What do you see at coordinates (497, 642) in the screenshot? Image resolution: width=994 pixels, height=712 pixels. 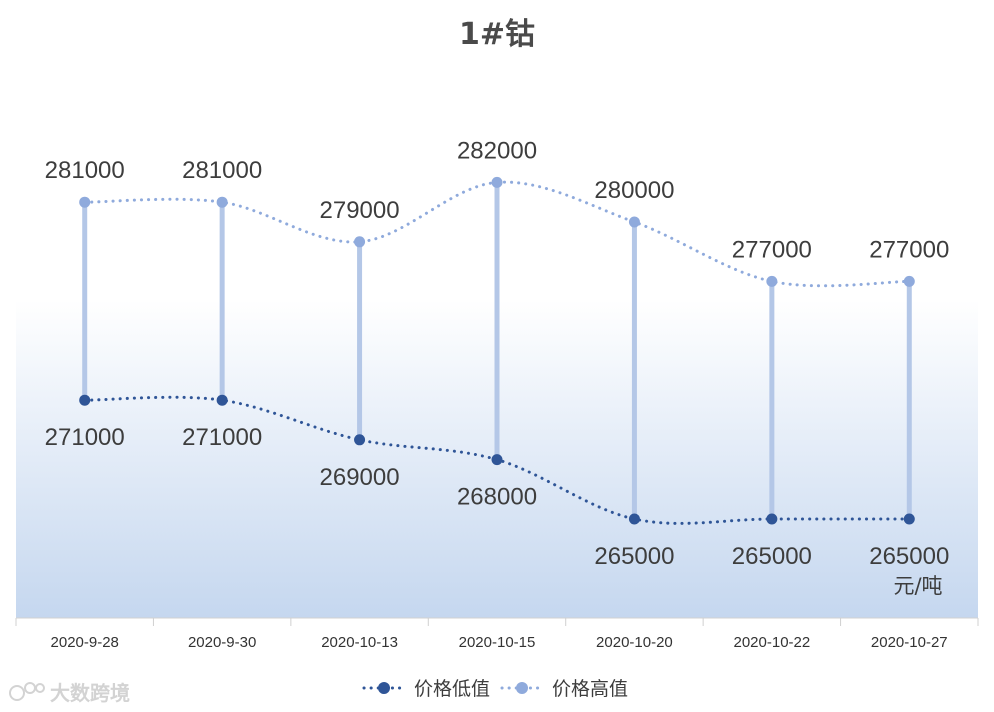 I see `x-tick-label: 2020-10-15` at bounding box center [497, 642].